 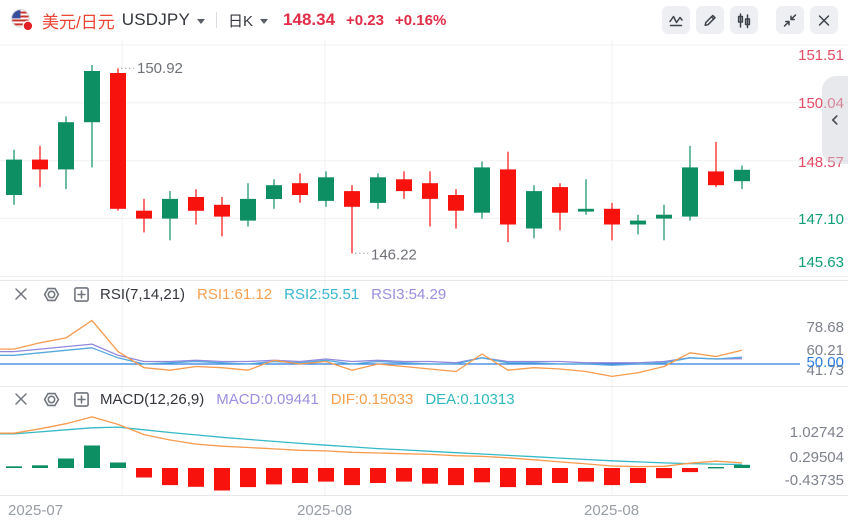 What do you see at coordinates (51, 399) in the screenshot?
I see `macd-settings-button` at bounding box center [51, 399].